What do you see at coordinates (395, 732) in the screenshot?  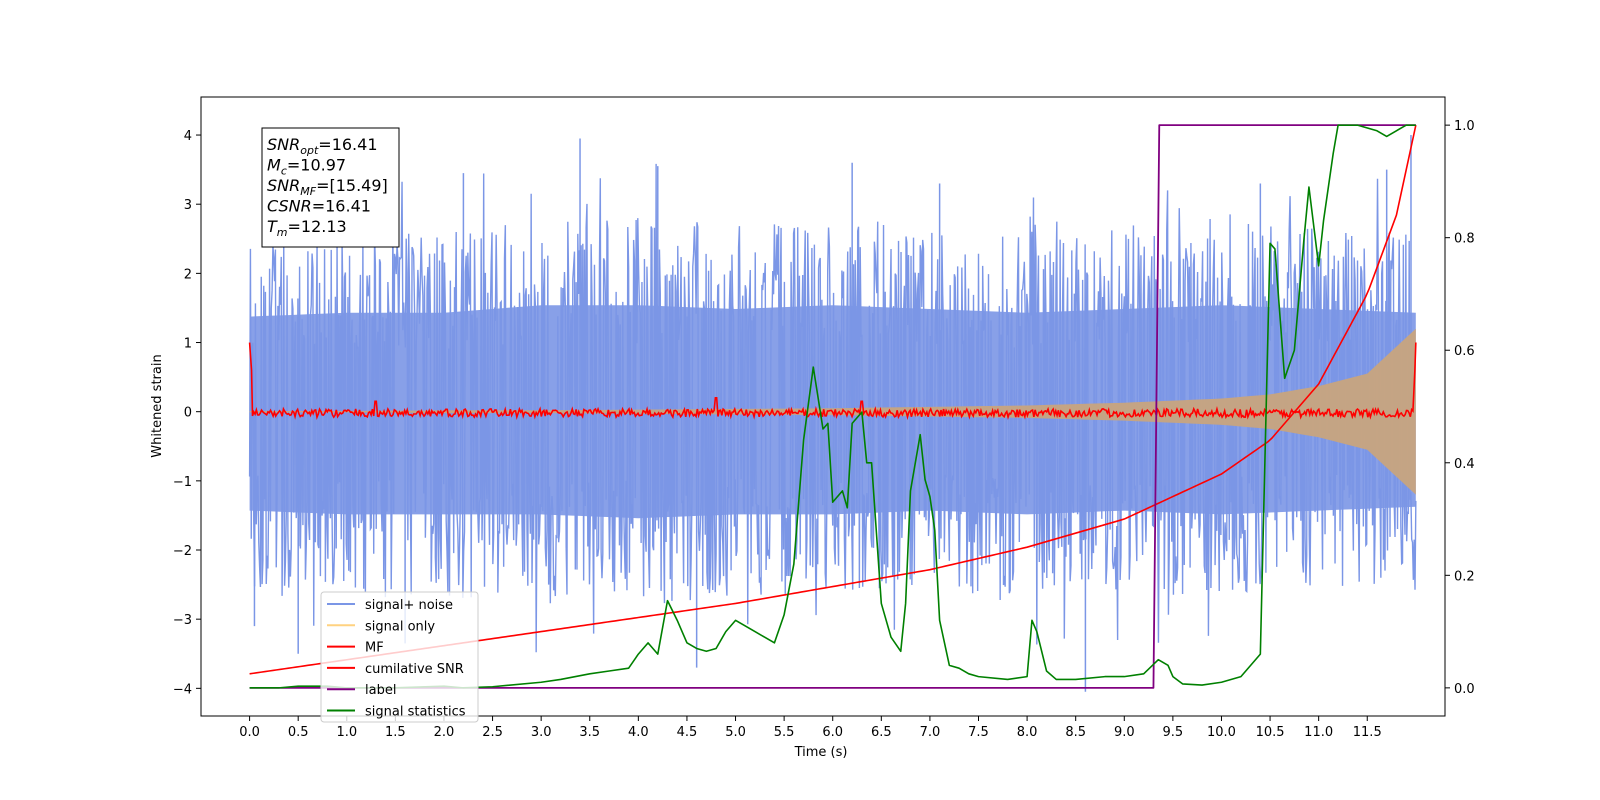 I see `x-tick-label: 1.5` at bounding box center [395, 732].